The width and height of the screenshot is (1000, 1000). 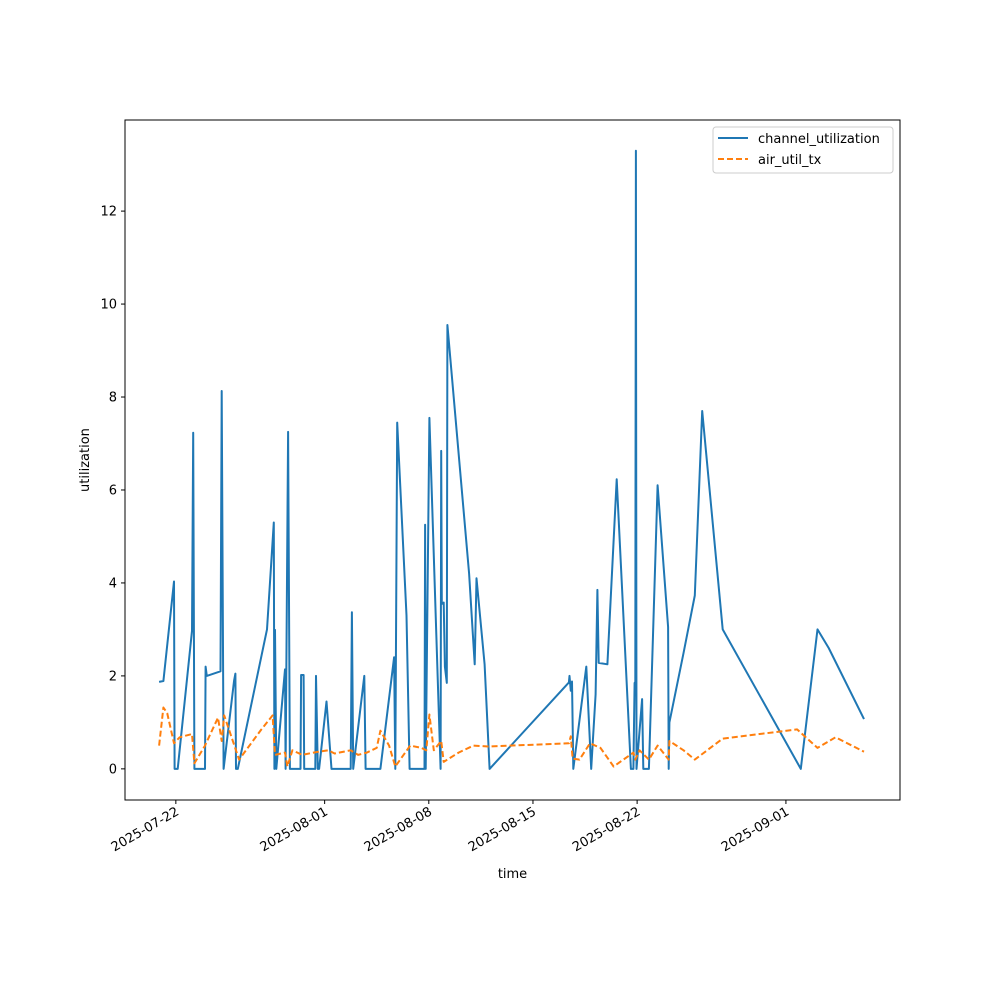 I want to click on y-tick-label: 4, so click(x=113, y=583).